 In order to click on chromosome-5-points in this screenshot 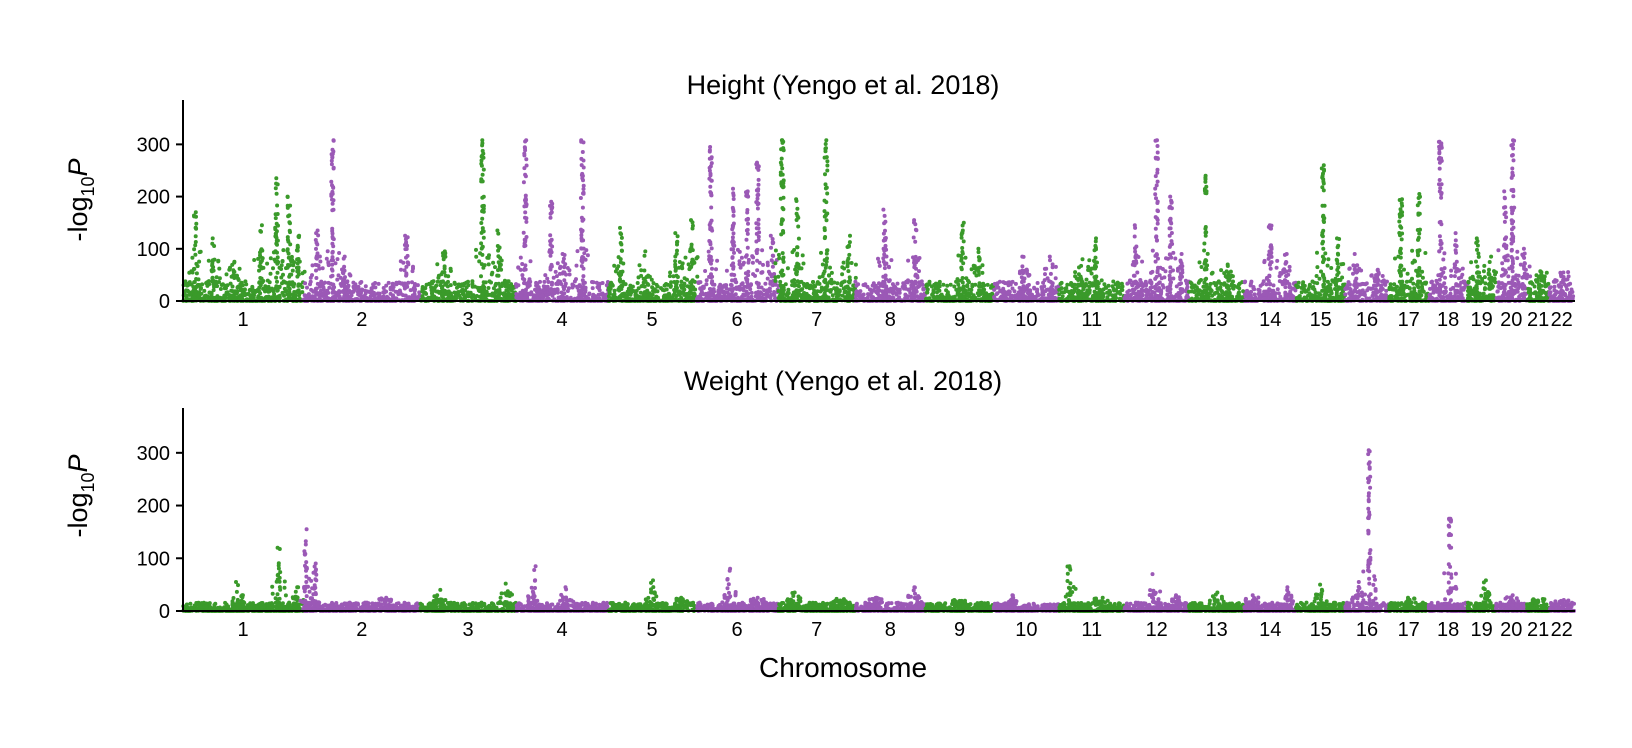, I will do `click(653, 260)`.